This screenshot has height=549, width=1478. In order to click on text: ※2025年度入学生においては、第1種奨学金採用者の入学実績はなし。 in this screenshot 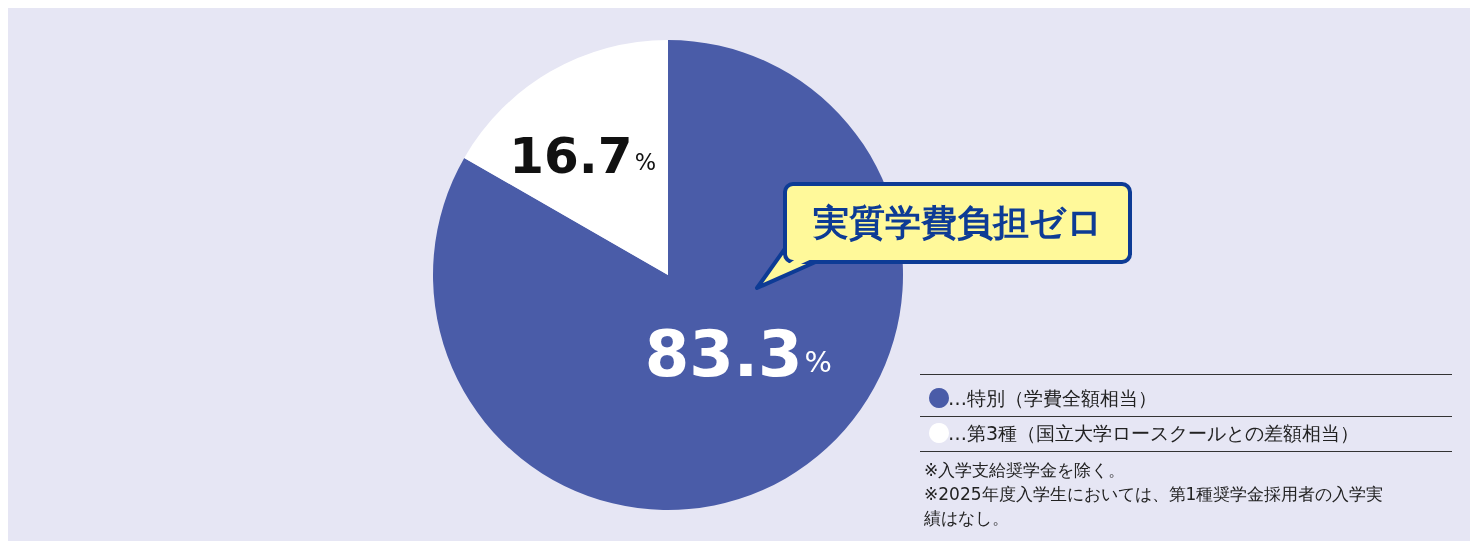, I will do `click(1153, 506)`.